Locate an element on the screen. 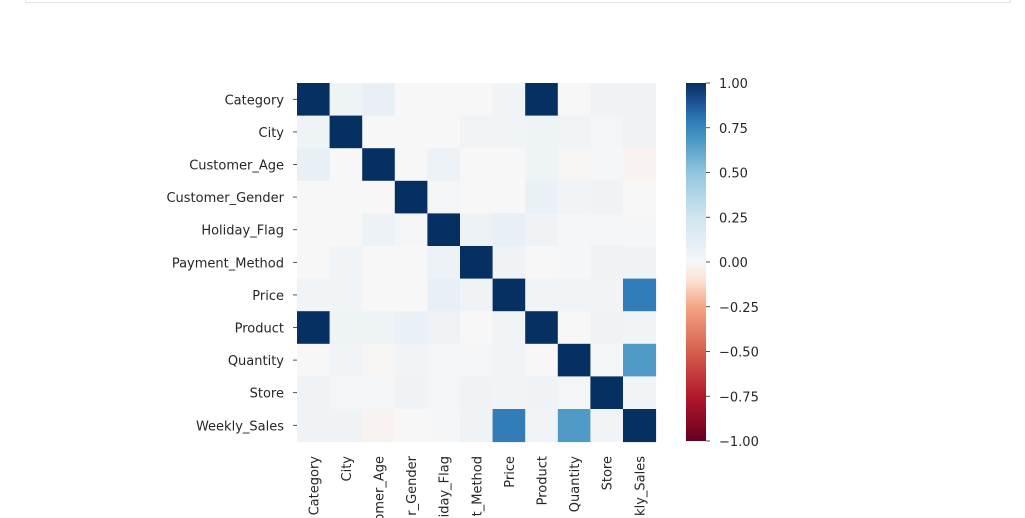  colorbar: 1.00 0.75 0.50 0.25 0.00 −0.25 −0.50 −0.75 −1.00 is located at coordinates (722, 263).